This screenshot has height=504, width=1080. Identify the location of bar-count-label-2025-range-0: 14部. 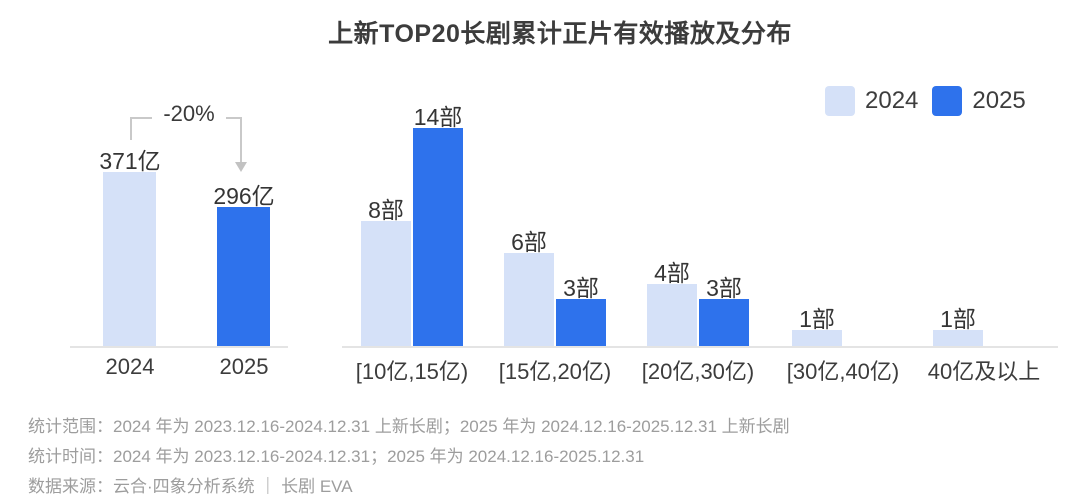
(438, 117).